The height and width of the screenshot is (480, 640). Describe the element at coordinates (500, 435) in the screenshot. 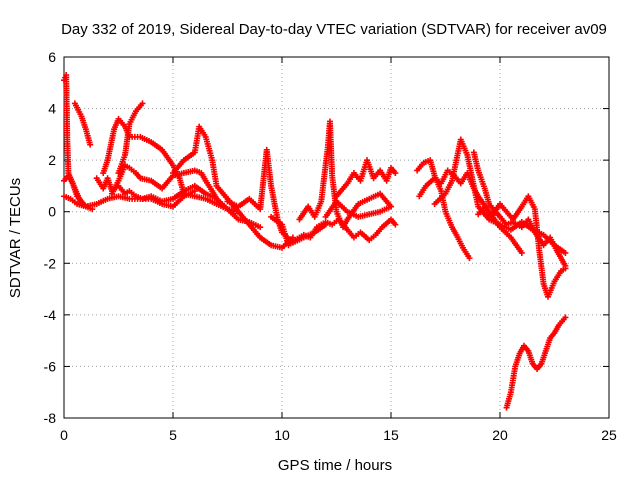

I see `x-tick-label: 20` at that location.